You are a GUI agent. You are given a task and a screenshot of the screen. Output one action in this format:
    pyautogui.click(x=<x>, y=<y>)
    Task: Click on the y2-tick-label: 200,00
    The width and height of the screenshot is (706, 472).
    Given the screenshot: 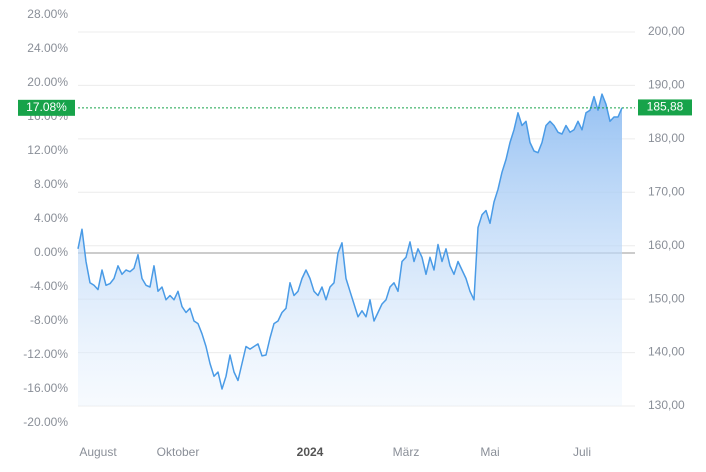 What is the action you would take?
    pyautogui.click(x=666, y=31)
    